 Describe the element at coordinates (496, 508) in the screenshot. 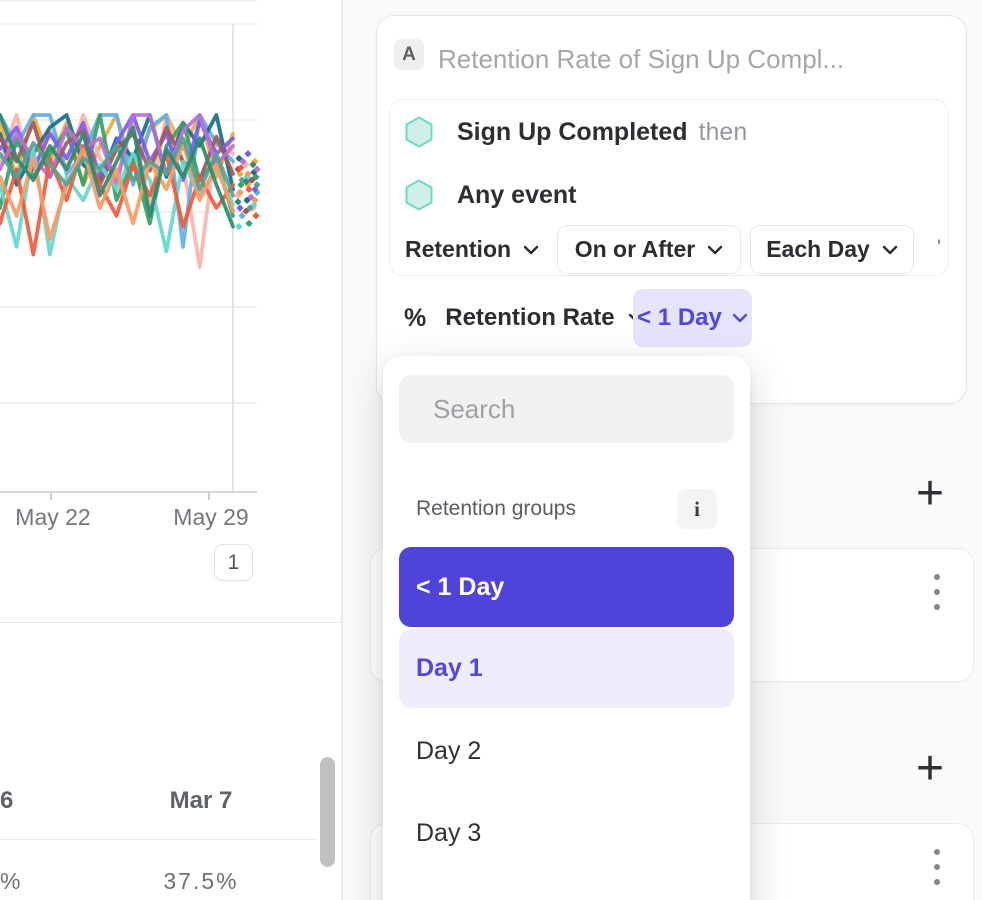

I see `group-header-label: Retention groups` at that location.